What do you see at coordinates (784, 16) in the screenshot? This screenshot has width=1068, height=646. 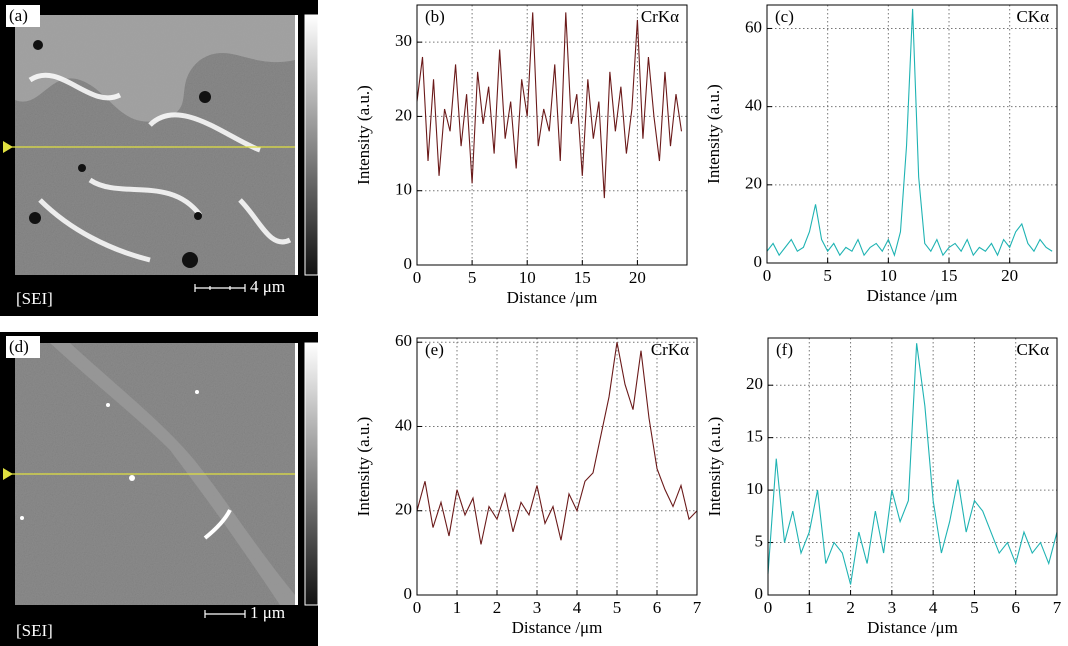 I see `panel-label: (c)` at bounding box center [784, 16].